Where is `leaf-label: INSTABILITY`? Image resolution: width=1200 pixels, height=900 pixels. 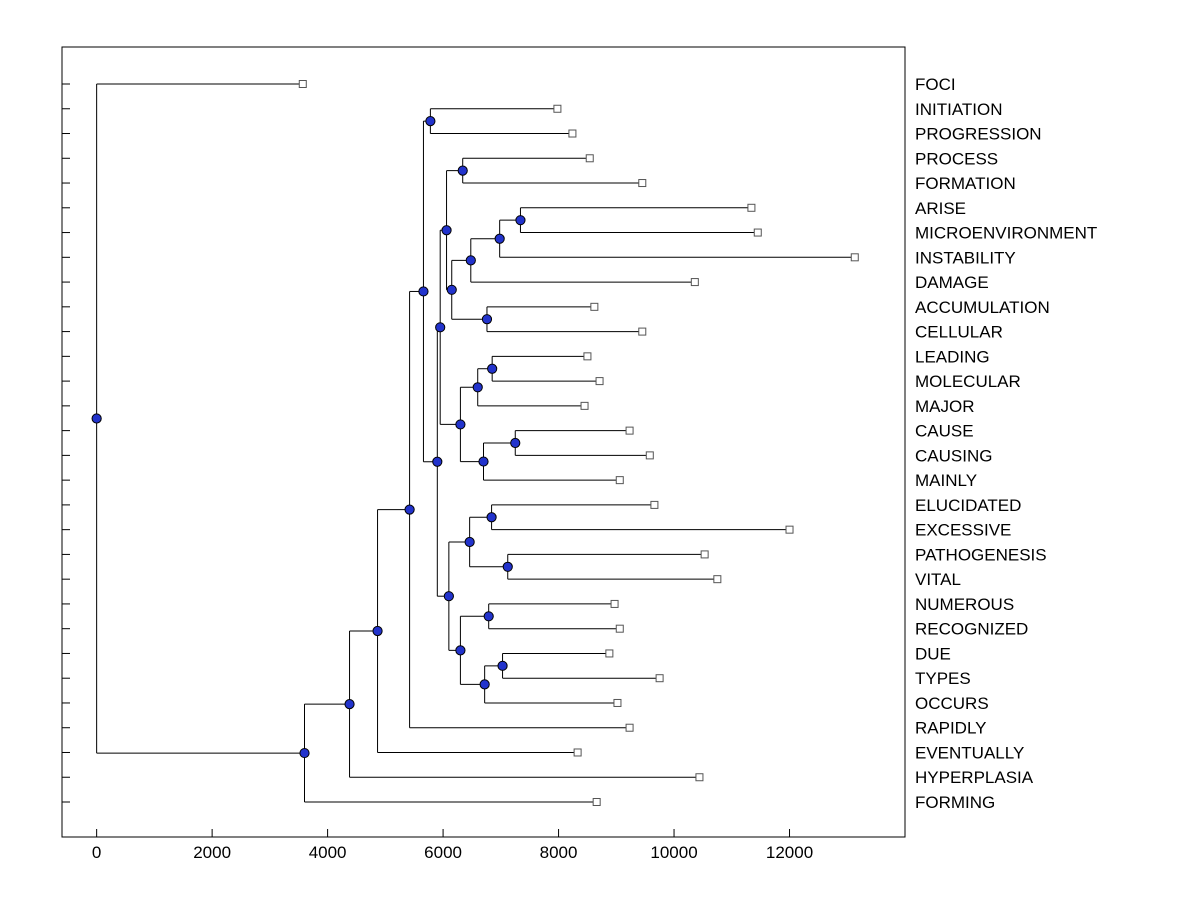
leaf-label: INSTABILITY is located at coordinates (965, 257).